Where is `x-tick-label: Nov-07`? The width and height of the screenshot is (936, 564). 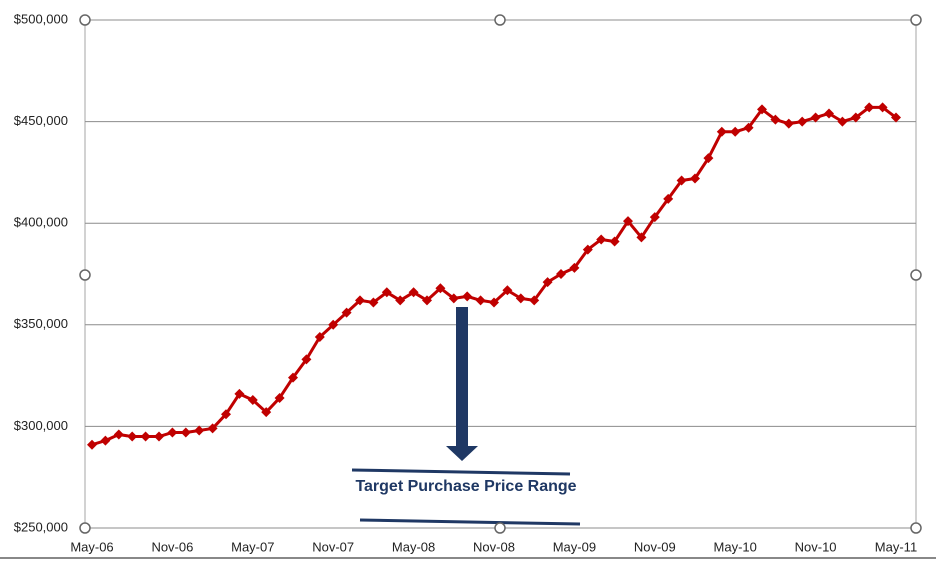 x-tick-label: Nov-07 is located at coordinates (333, 546).